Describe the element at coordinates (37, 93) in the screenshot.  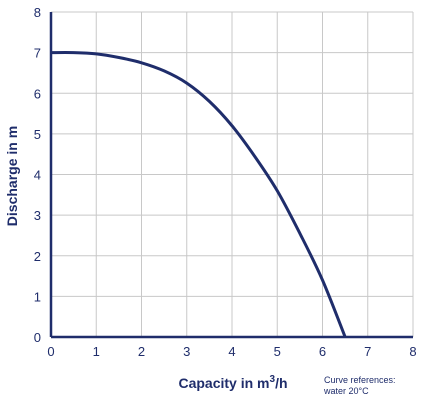
I see `y-tick-label-6: 6` at that location.